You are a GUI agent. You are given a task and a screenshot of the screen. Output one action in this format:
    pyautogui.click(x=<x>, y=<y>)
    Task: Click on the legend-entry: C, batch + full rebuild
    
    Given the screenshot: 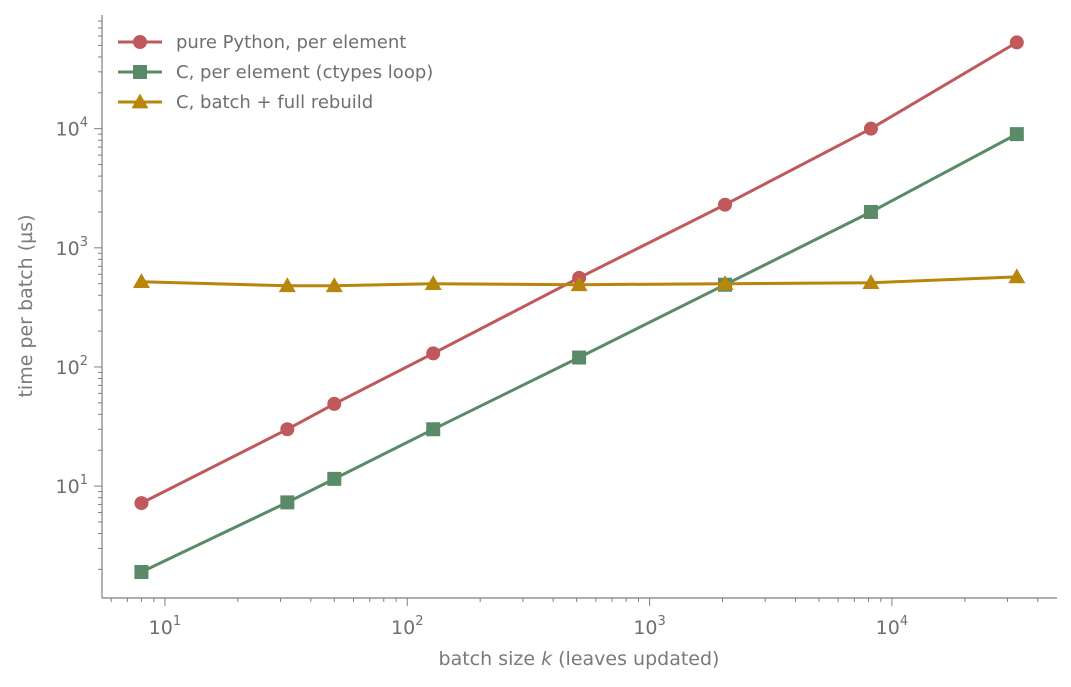 What is the action you would take?
    pyautogui.click(x=245, y=102)
    